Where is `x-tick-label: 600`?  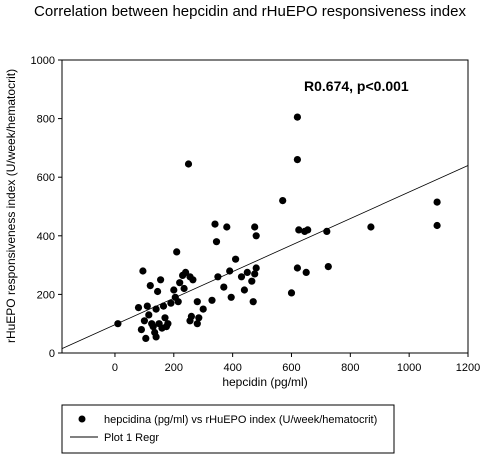
x-tick-label: 600 is located at coordinates (291, 368).